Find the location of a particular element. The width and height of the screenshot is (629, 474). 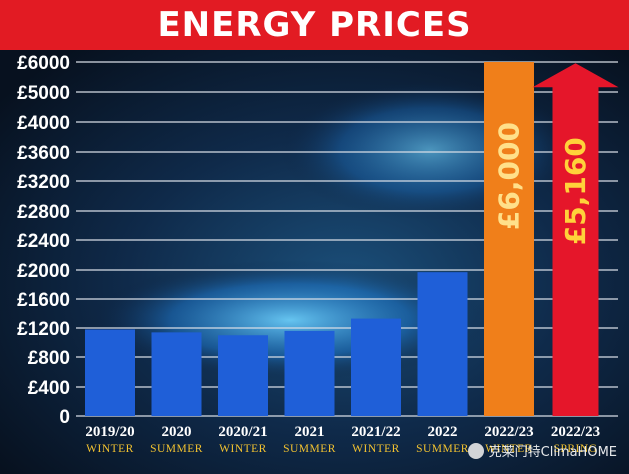

watermark: 克莱门特ClimaHOME is located at coordinates (542, 450).